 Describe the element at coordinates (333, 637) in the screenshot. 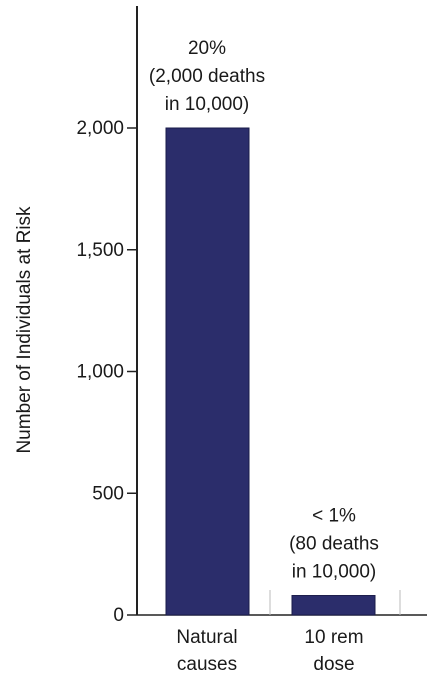

I see `category-label-2: 10 rem` at that location.